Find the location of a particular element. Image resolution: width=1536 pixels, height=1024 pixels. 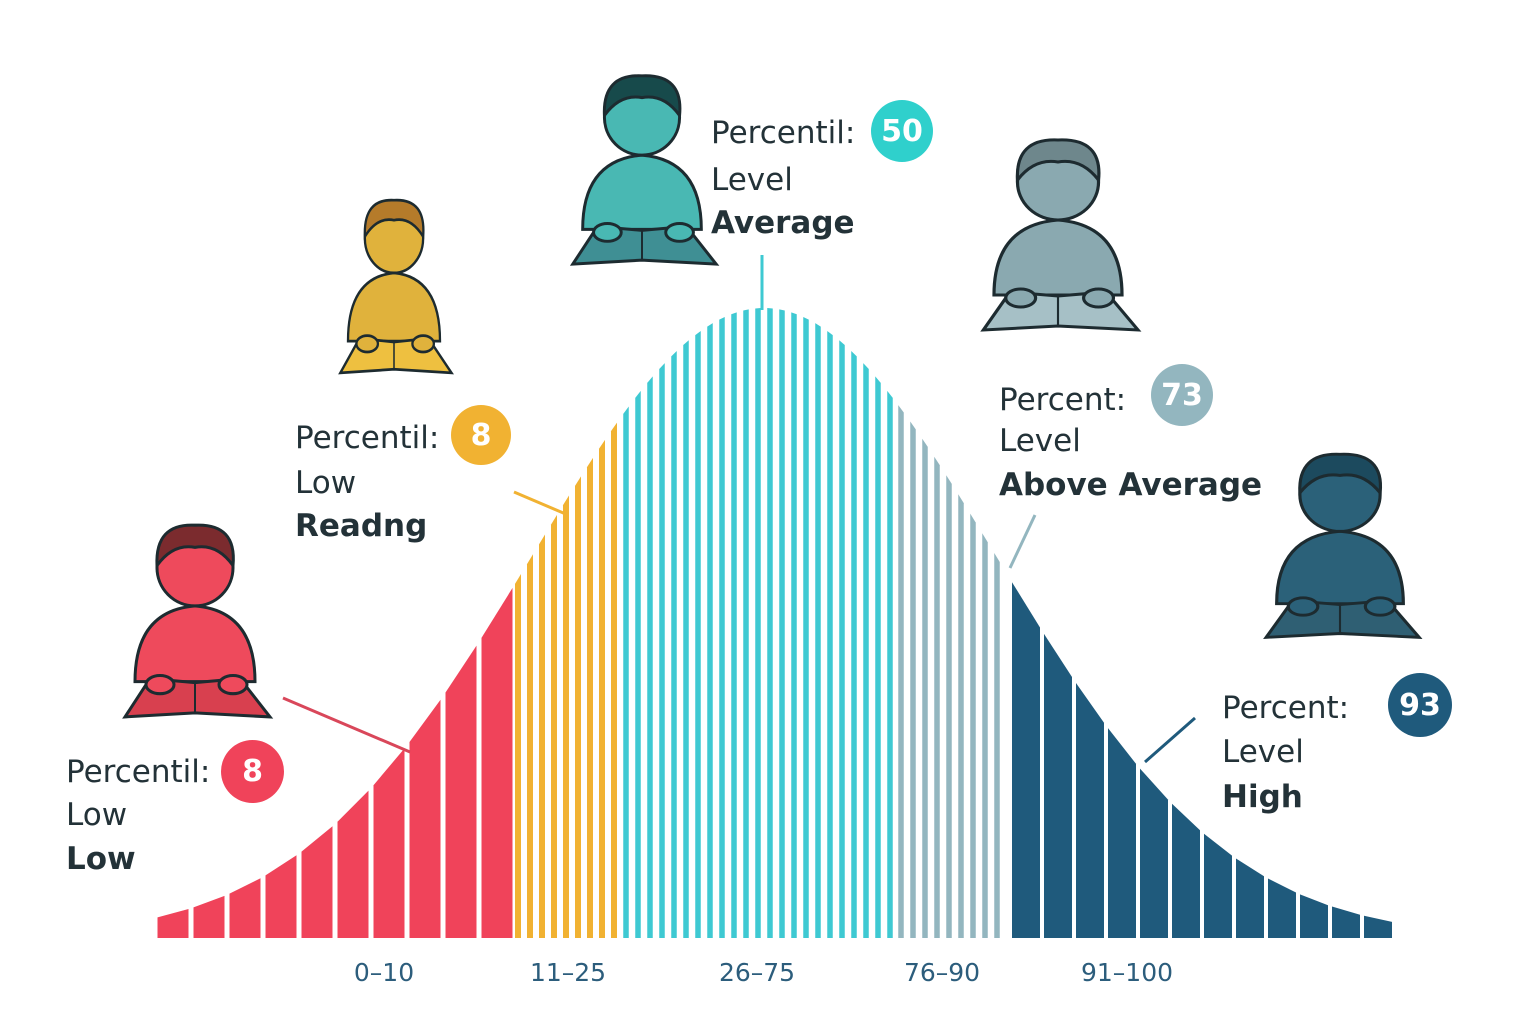

percentile-badge: 93 is located at coordinates (1420, 705).